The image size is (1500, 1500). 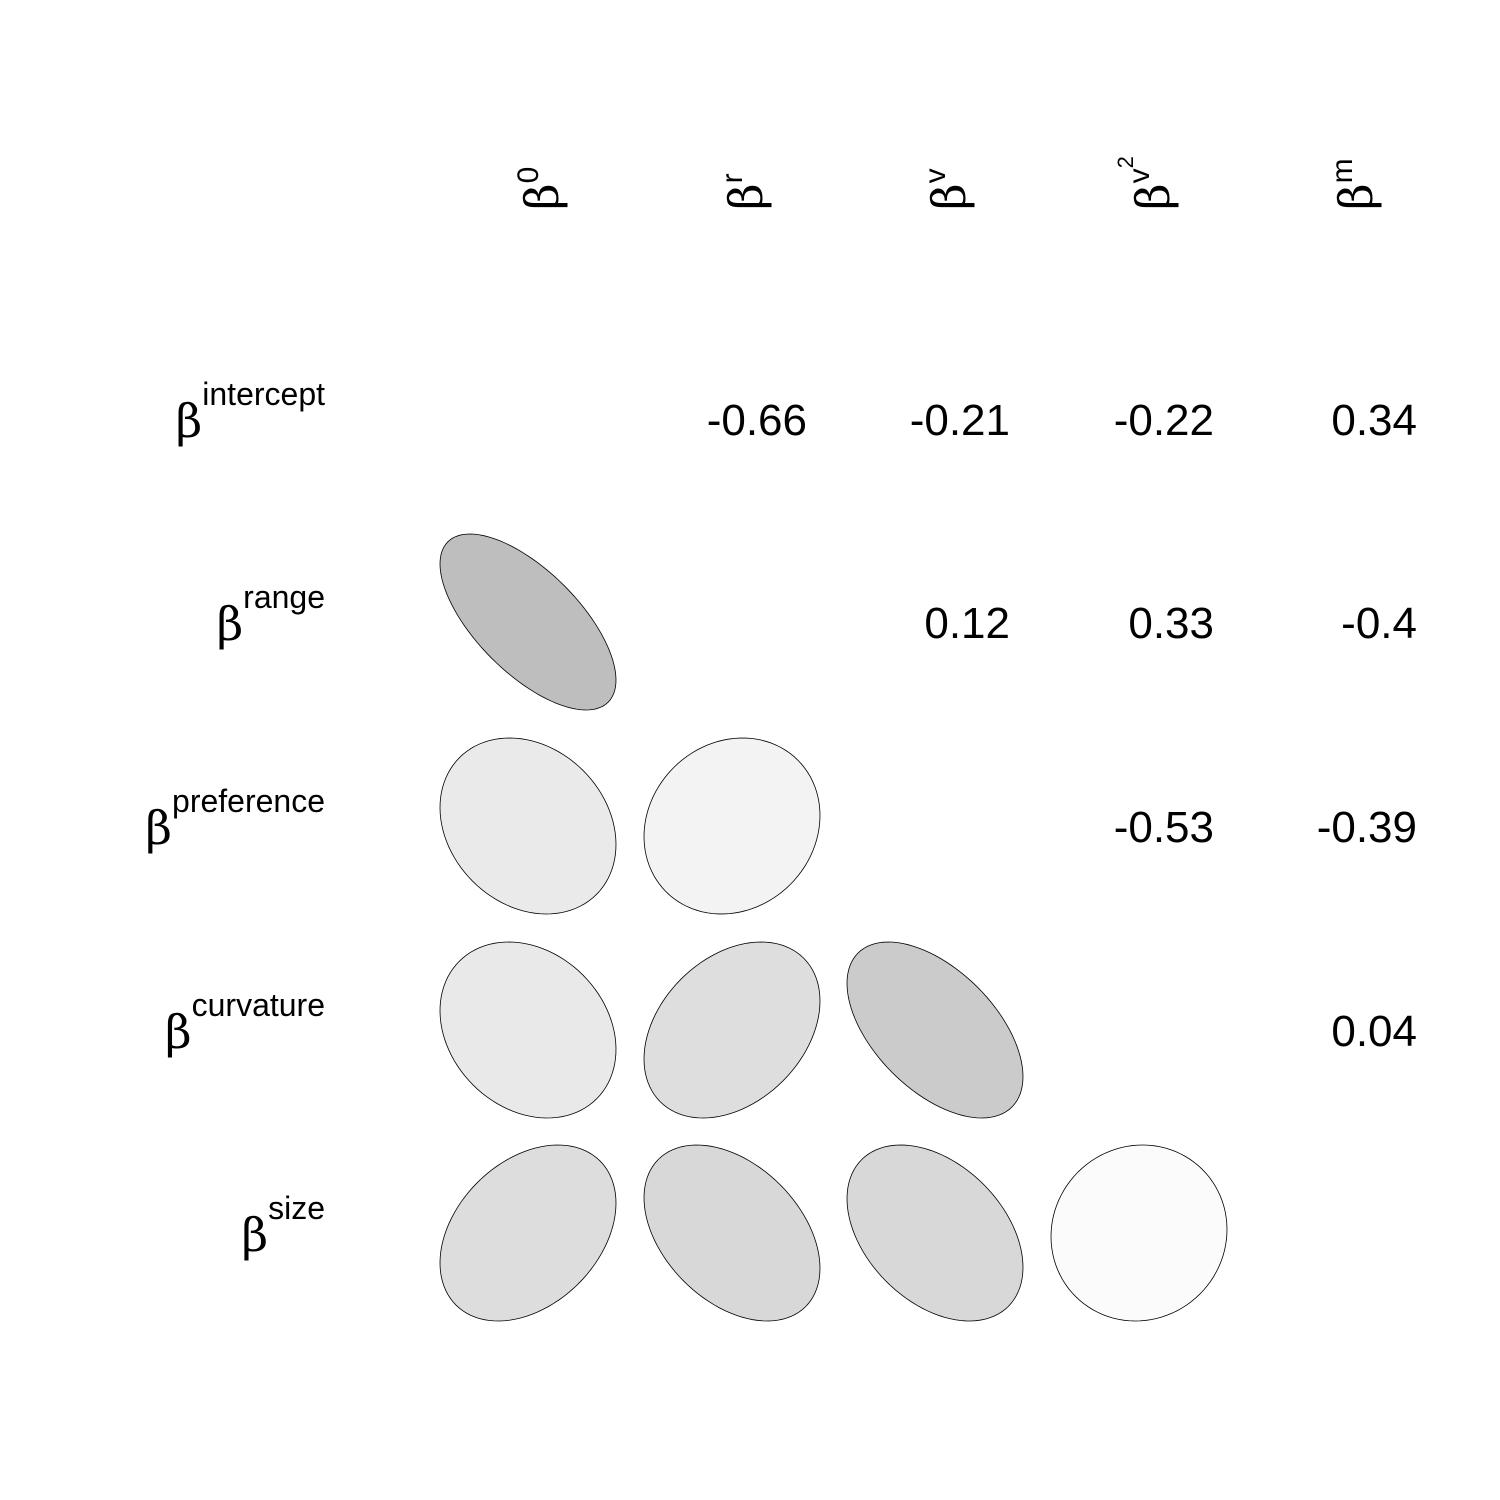 What do you see at coordinates (1342, 170) in the screenshot?
I see `column-label-superscript: m` at bounding box center [1342, 170].